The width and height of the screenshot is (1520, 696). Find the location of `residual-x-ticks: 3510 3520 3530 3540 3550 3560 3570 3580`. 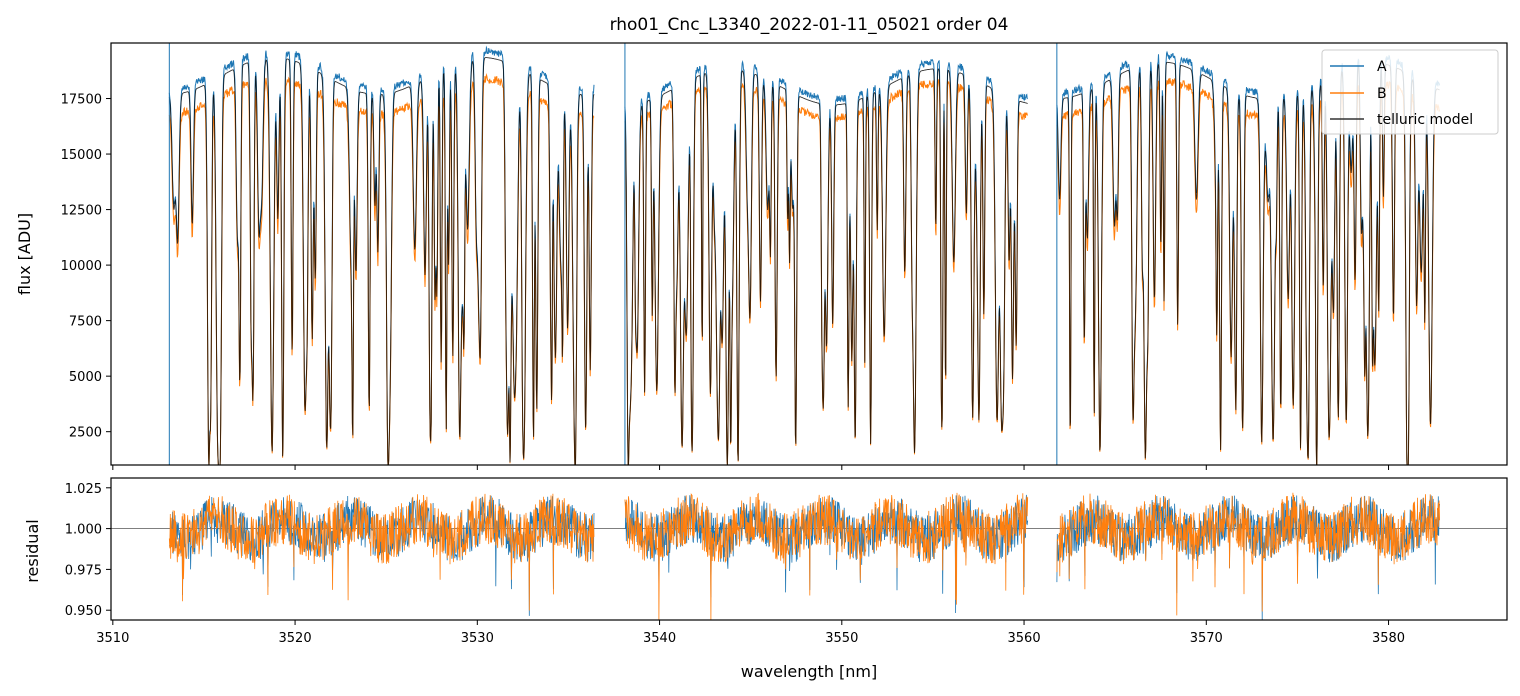

residual-x-ticks: 3510 3520 3530 3540 3550 3560 3570 3580 is located at coordinates (750, 633).